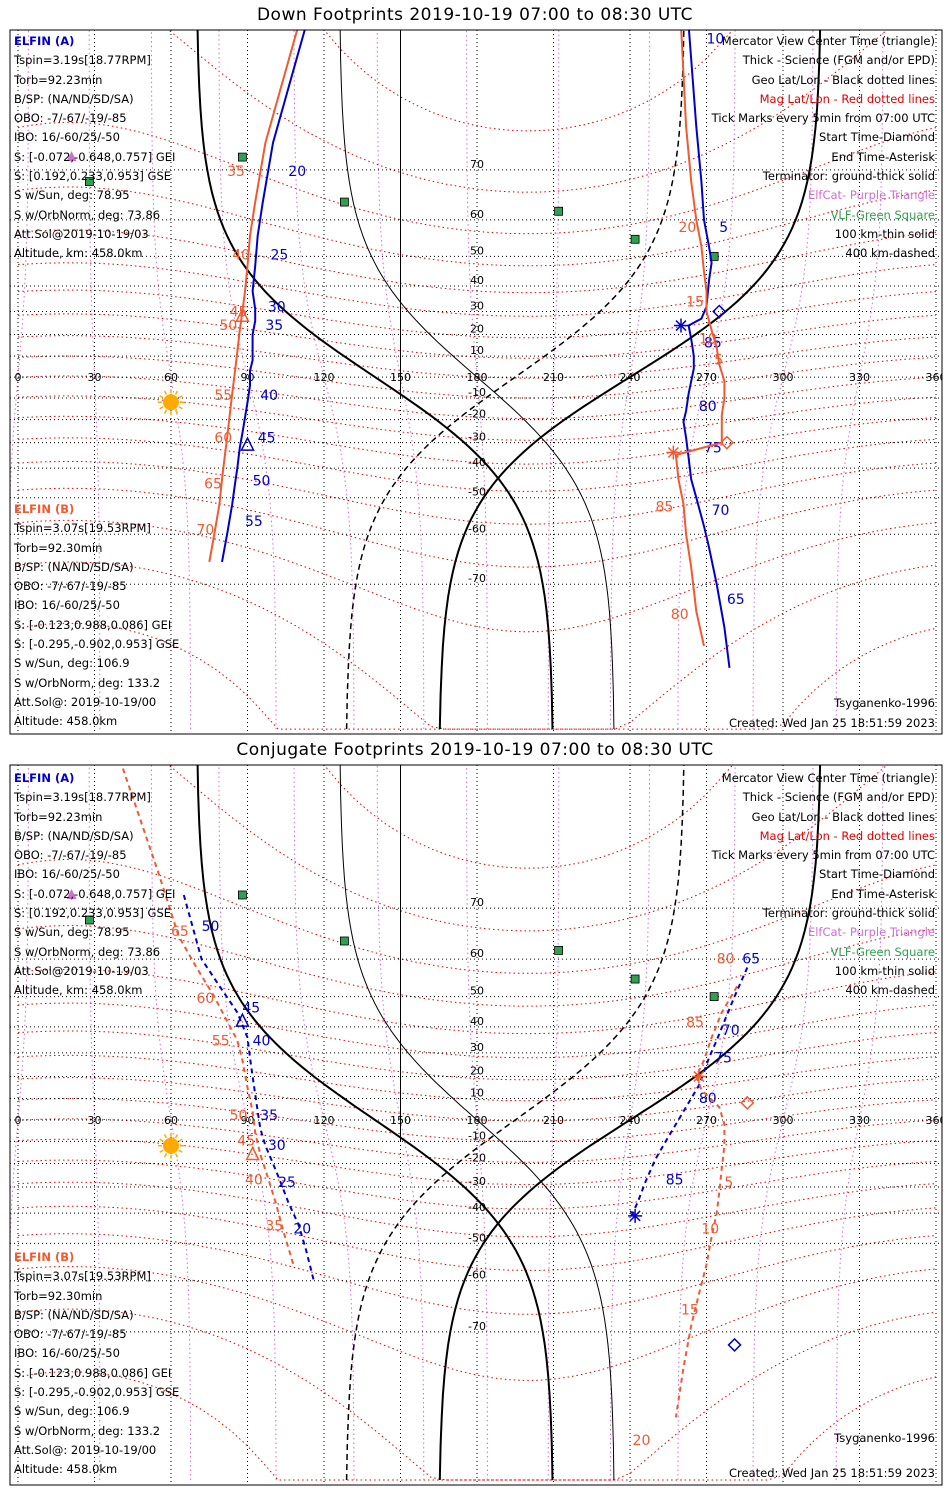 The image size is (950, 1500). I want to click on lon-tick-label: 120, so click(324, 1120).